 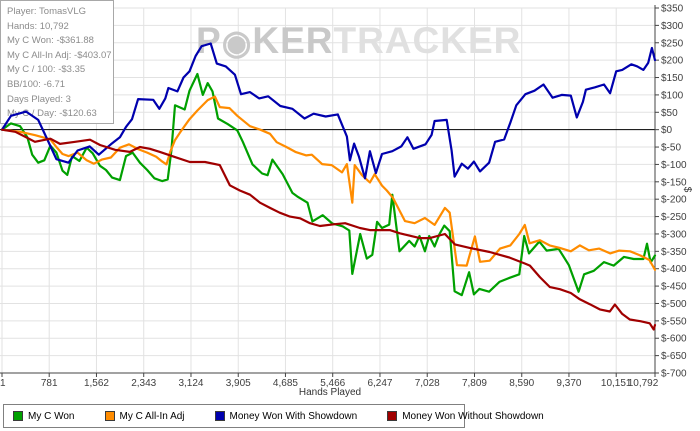 I want to click on y-tick-label: $150, so click(x=672, y=78).